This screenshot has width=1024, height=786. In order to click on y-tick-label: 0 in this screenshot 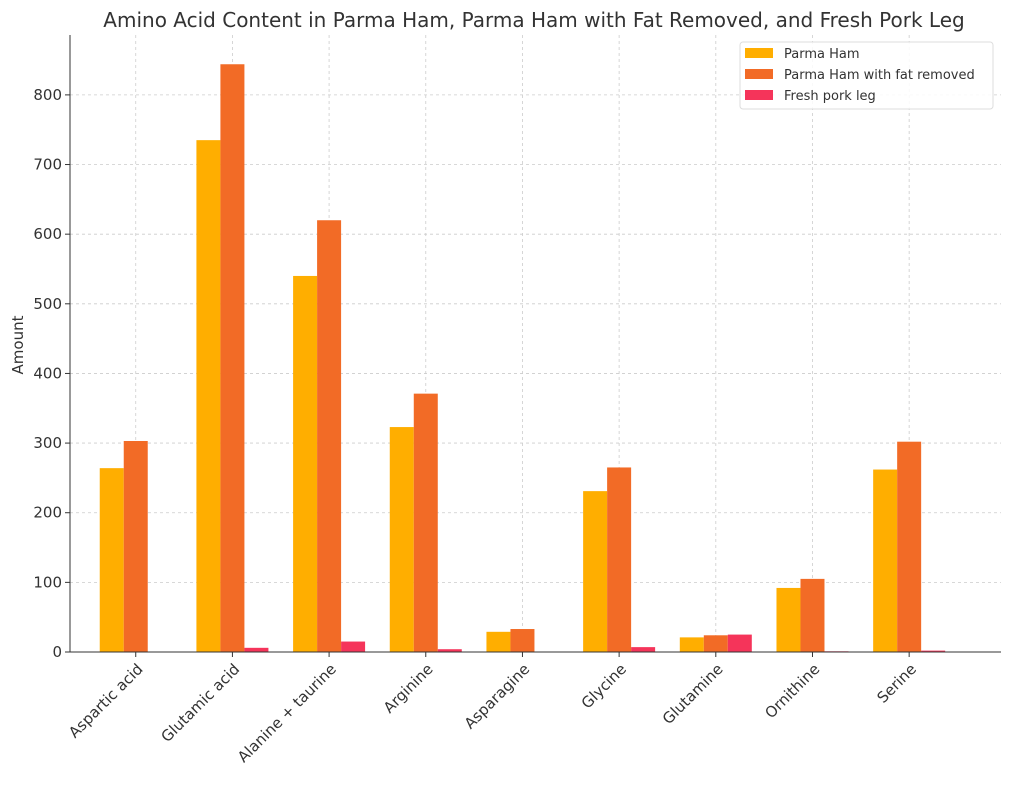, I will do `click(57, 652)`.